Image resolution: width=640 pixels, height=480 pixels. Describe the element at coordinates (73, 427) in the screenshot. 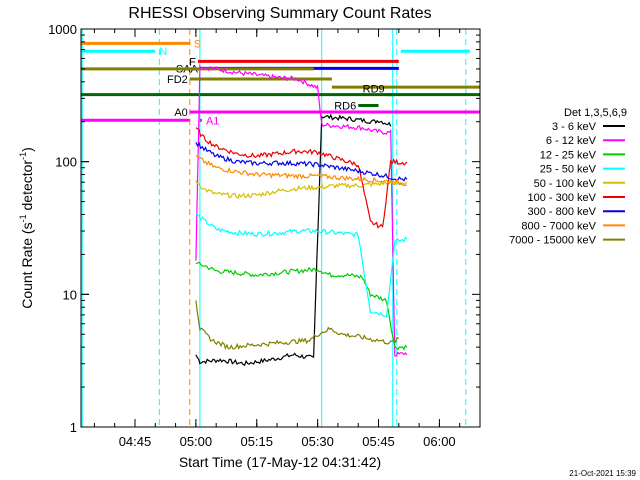

I see `y-tick-label: 1` at that location.